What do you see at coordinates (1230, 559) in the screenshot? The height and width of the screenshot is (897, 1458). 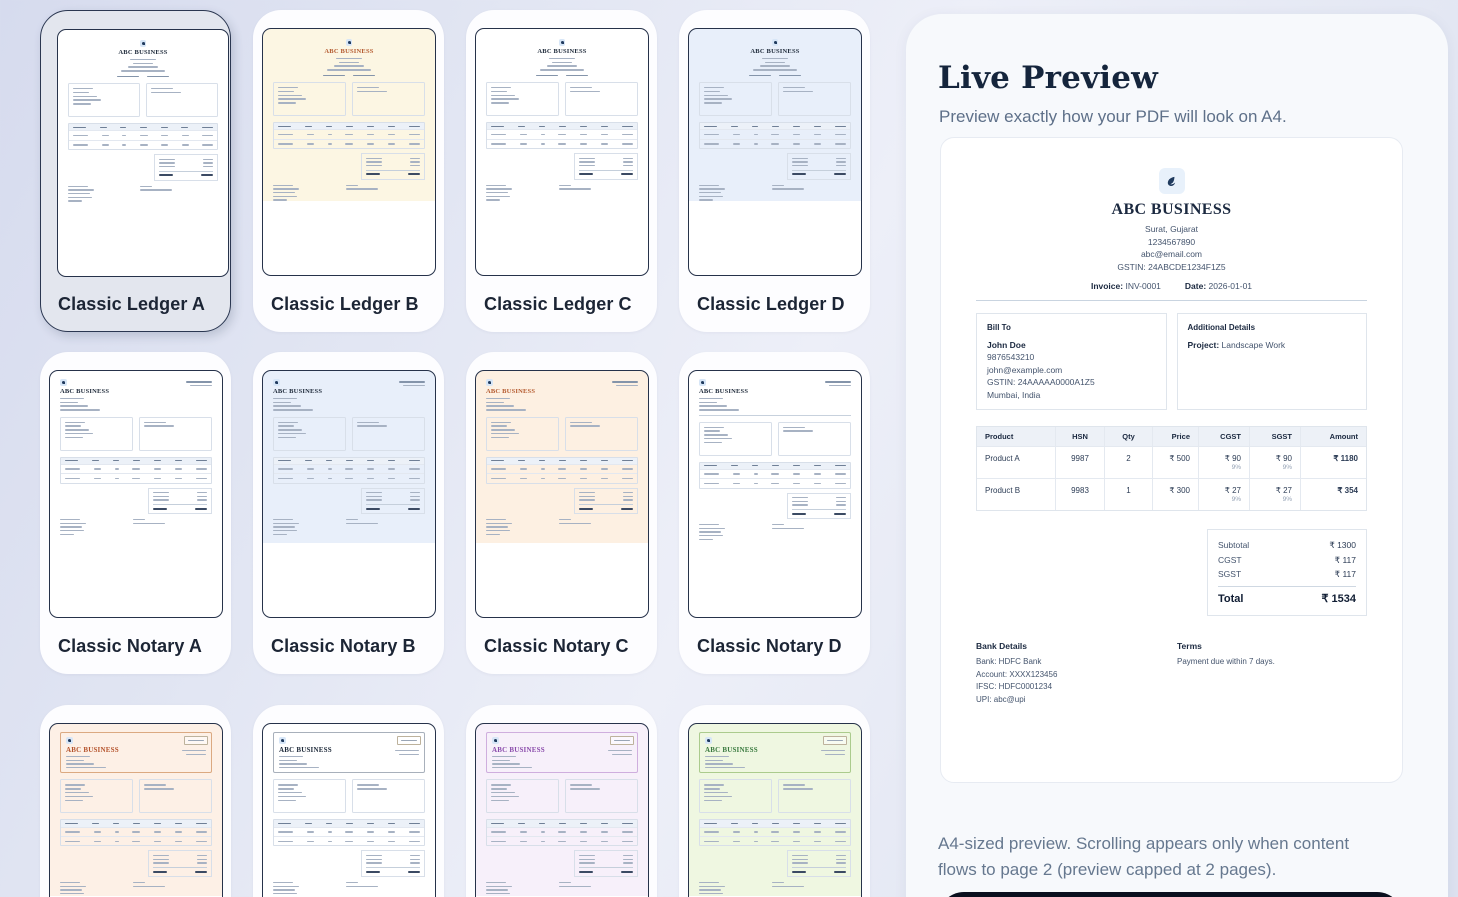 I see `cgst-label: CGST` at bounding box center [1230, 559].